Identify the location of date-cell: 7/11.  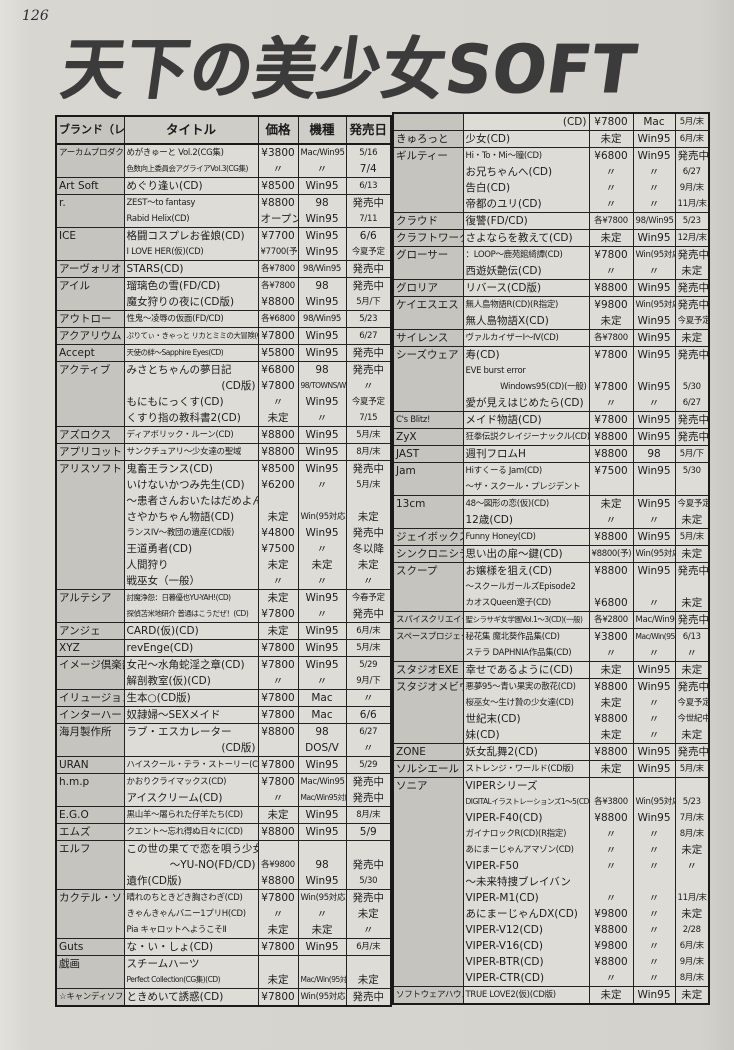
(368, 219).